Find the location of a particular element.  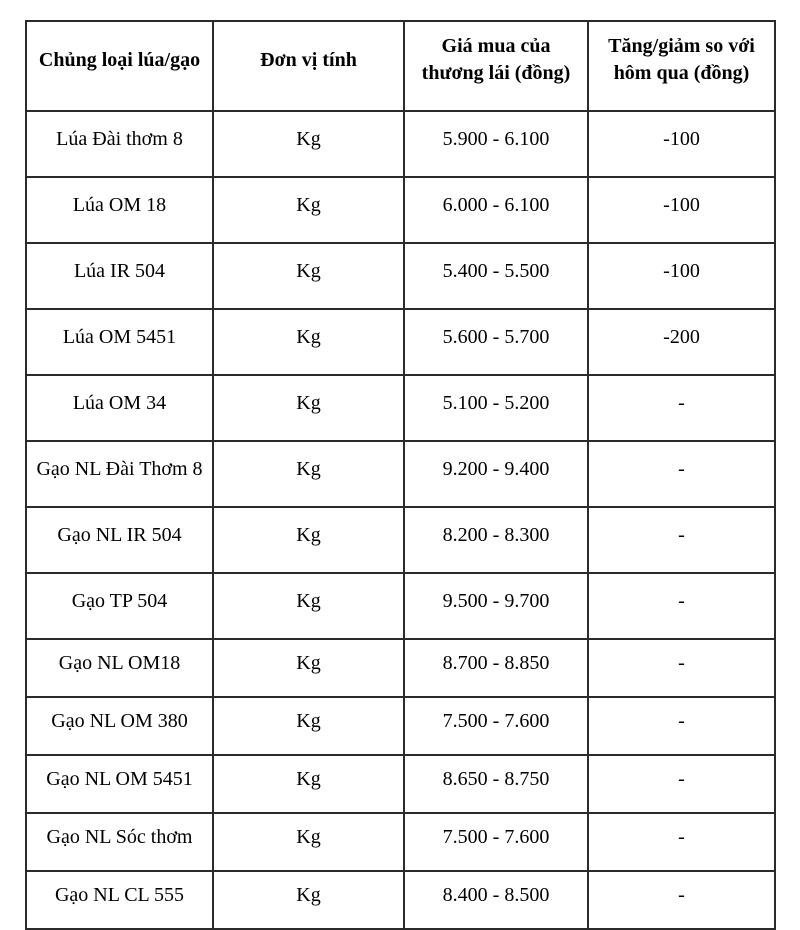

table-row: Lúa IR 504 Kg 5.400 - 5.500 -100 is located at coordinates (400, 276).